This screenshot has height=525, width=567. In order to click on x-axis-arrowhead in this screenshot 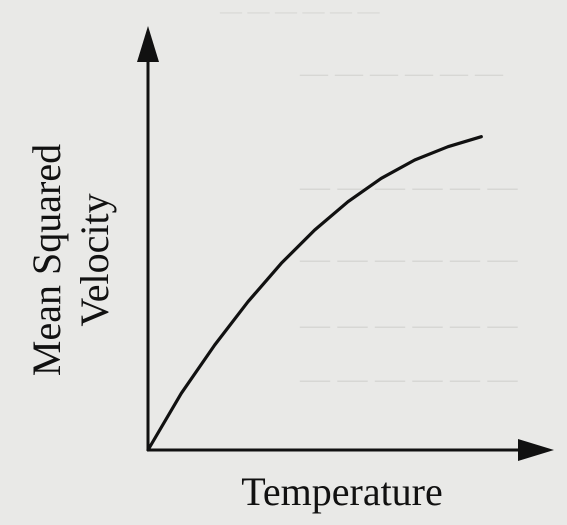, I will do `click(536, 450)`.